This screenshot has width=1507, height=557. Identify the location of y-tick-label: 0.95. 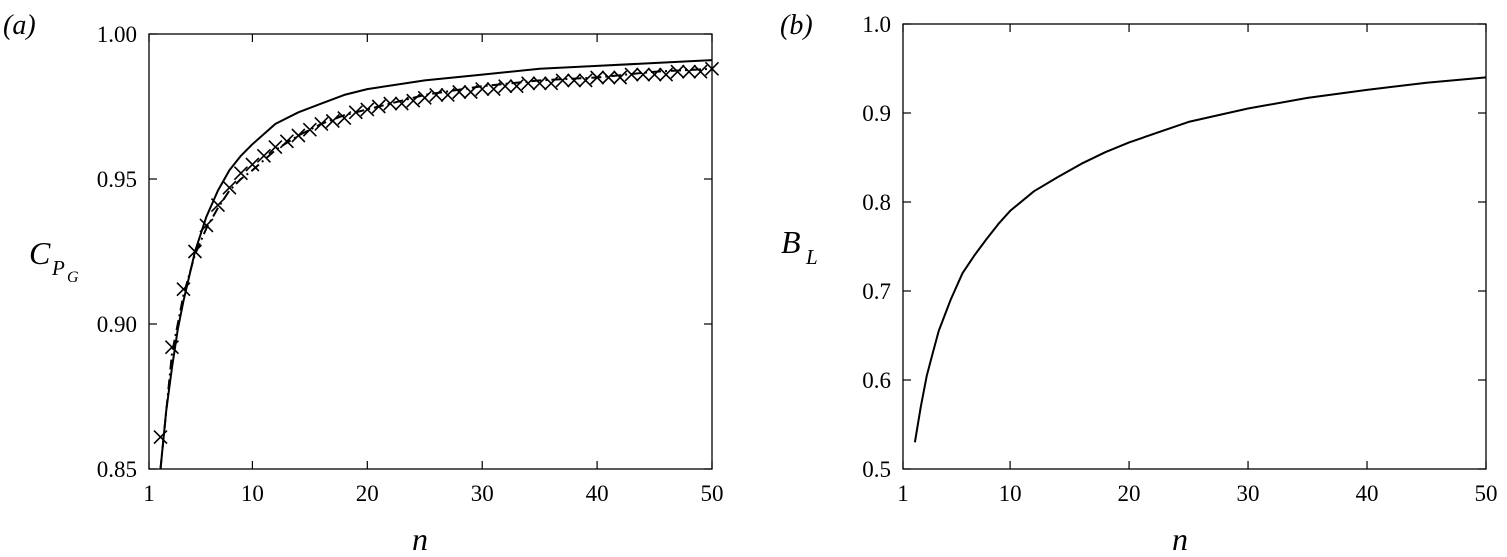
(117, 179).